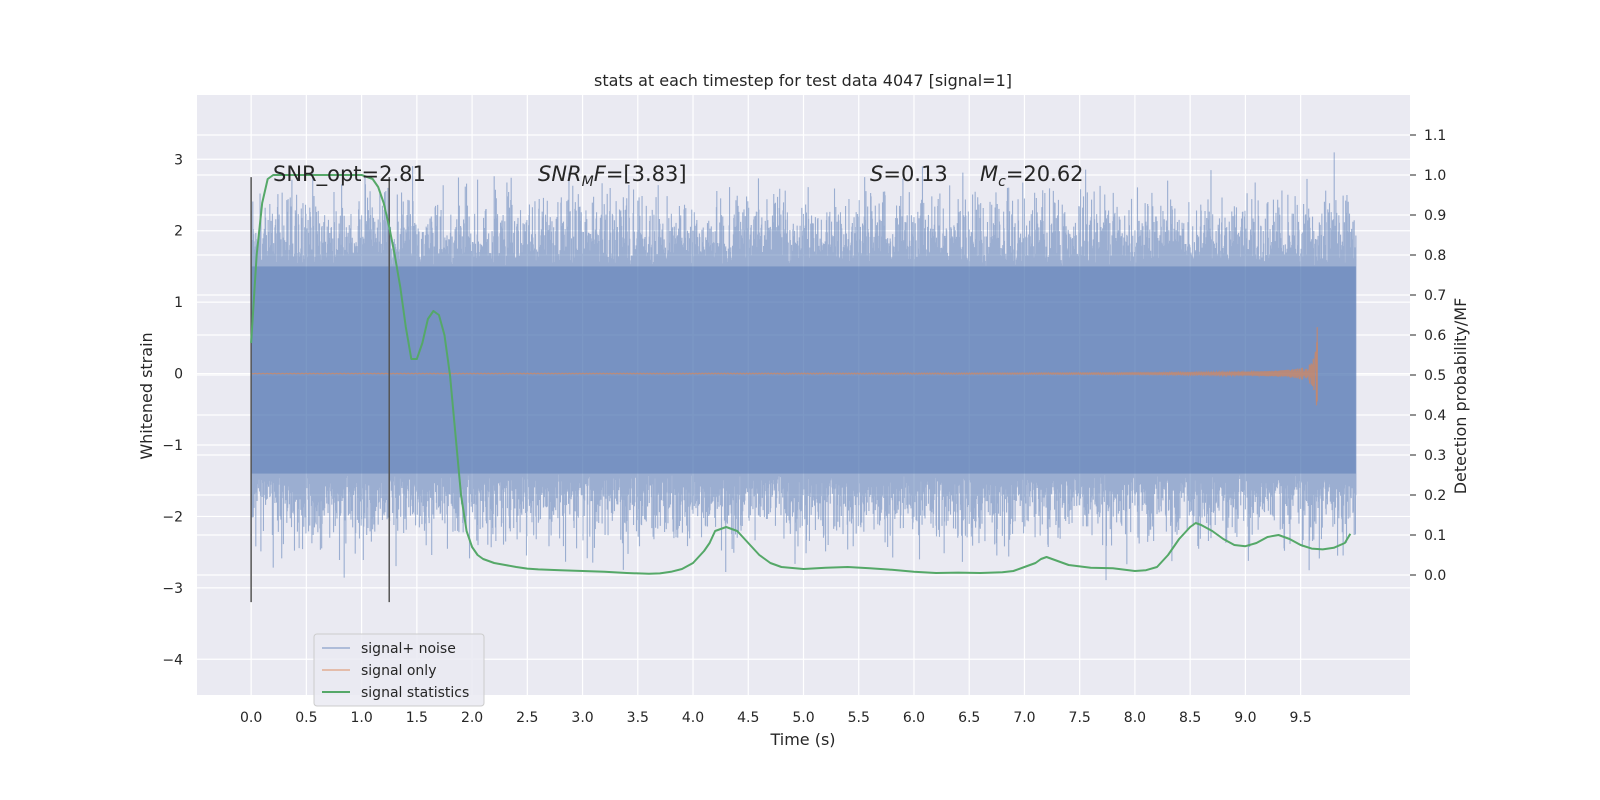  What do you see at coordinates (417, 718) in the screenshot?
I see `x-tick-label: 1.5` at bounding box center [417, 718].